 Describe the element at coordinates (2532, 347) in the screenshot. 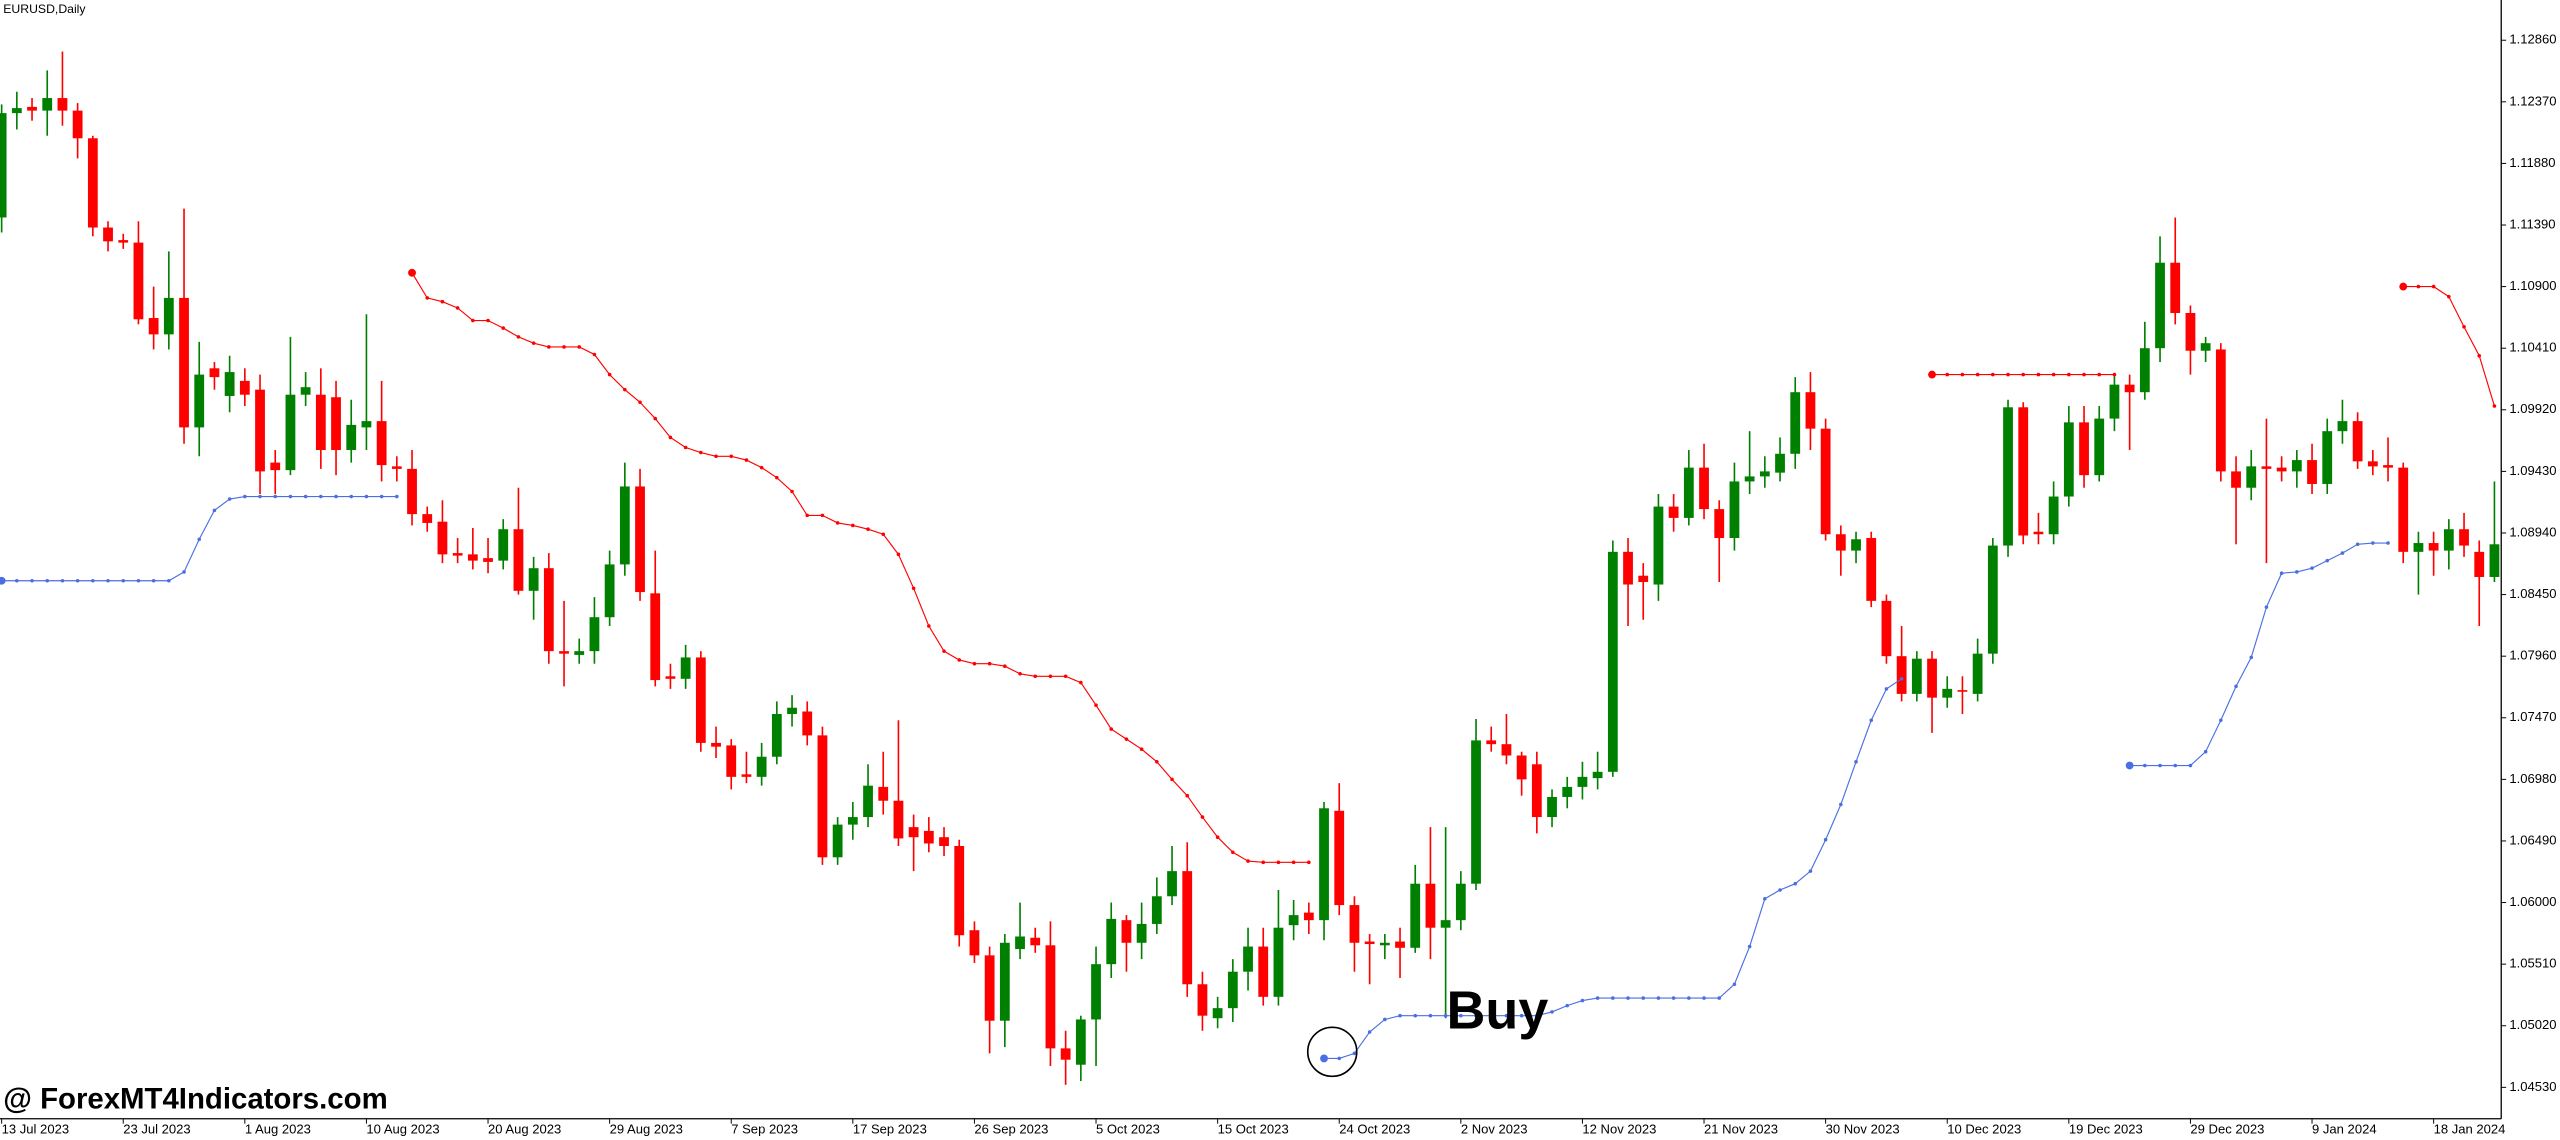

I see `y-tick-label: 1.10410` at that location.